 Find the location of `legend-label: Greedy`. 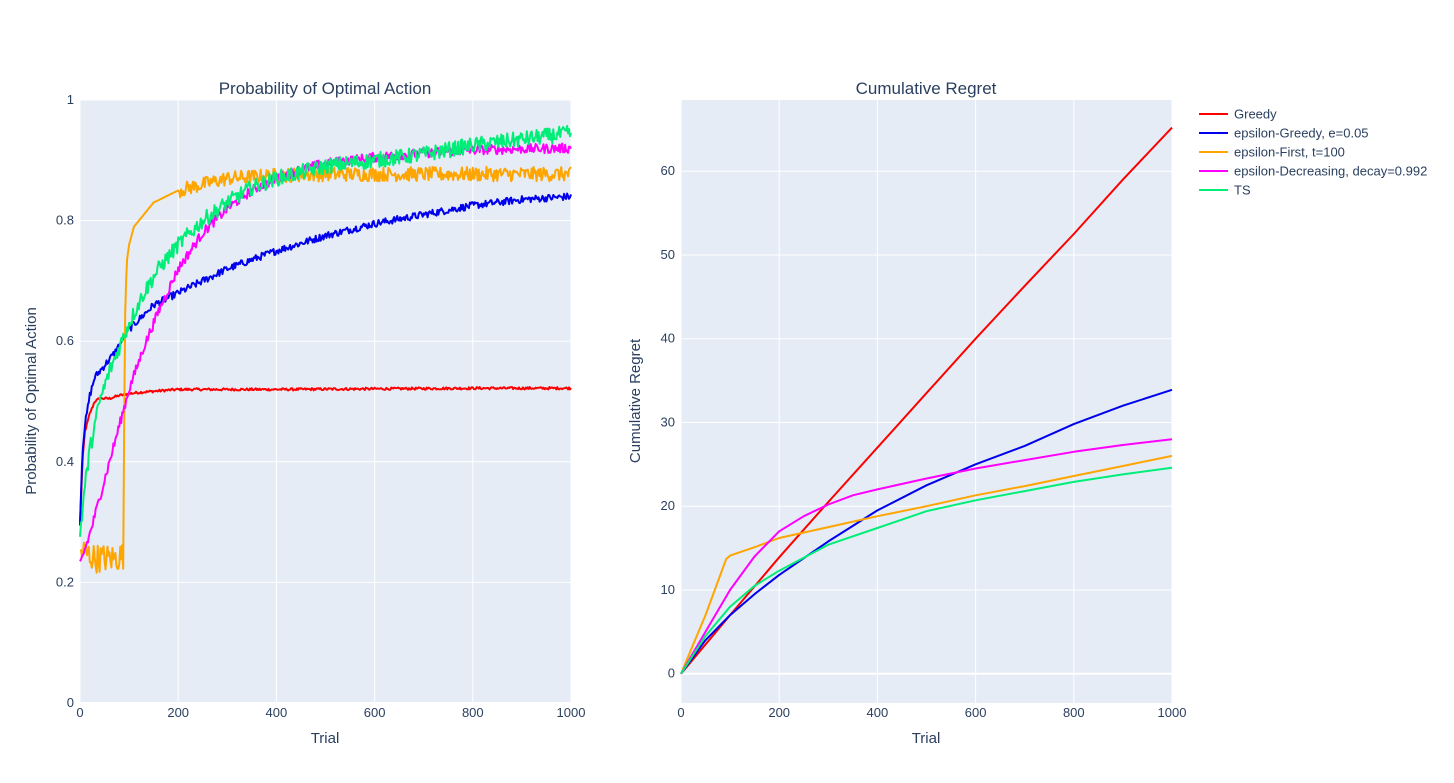

legend-label: Greedy is located at coordinates (1255, 114).